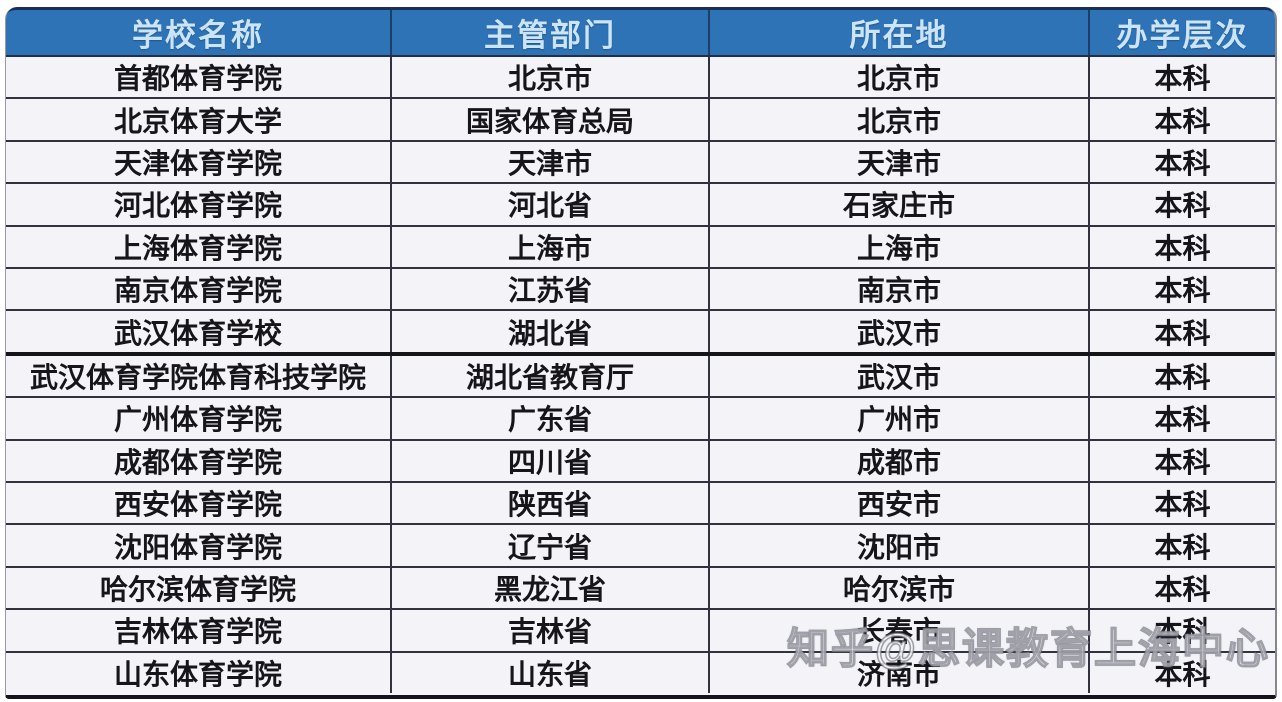 The width and height of the screenshot is (1282, 702). I want to click on table-row: 山东体育学院 山东省 济南市 本科, so click(640, 672).